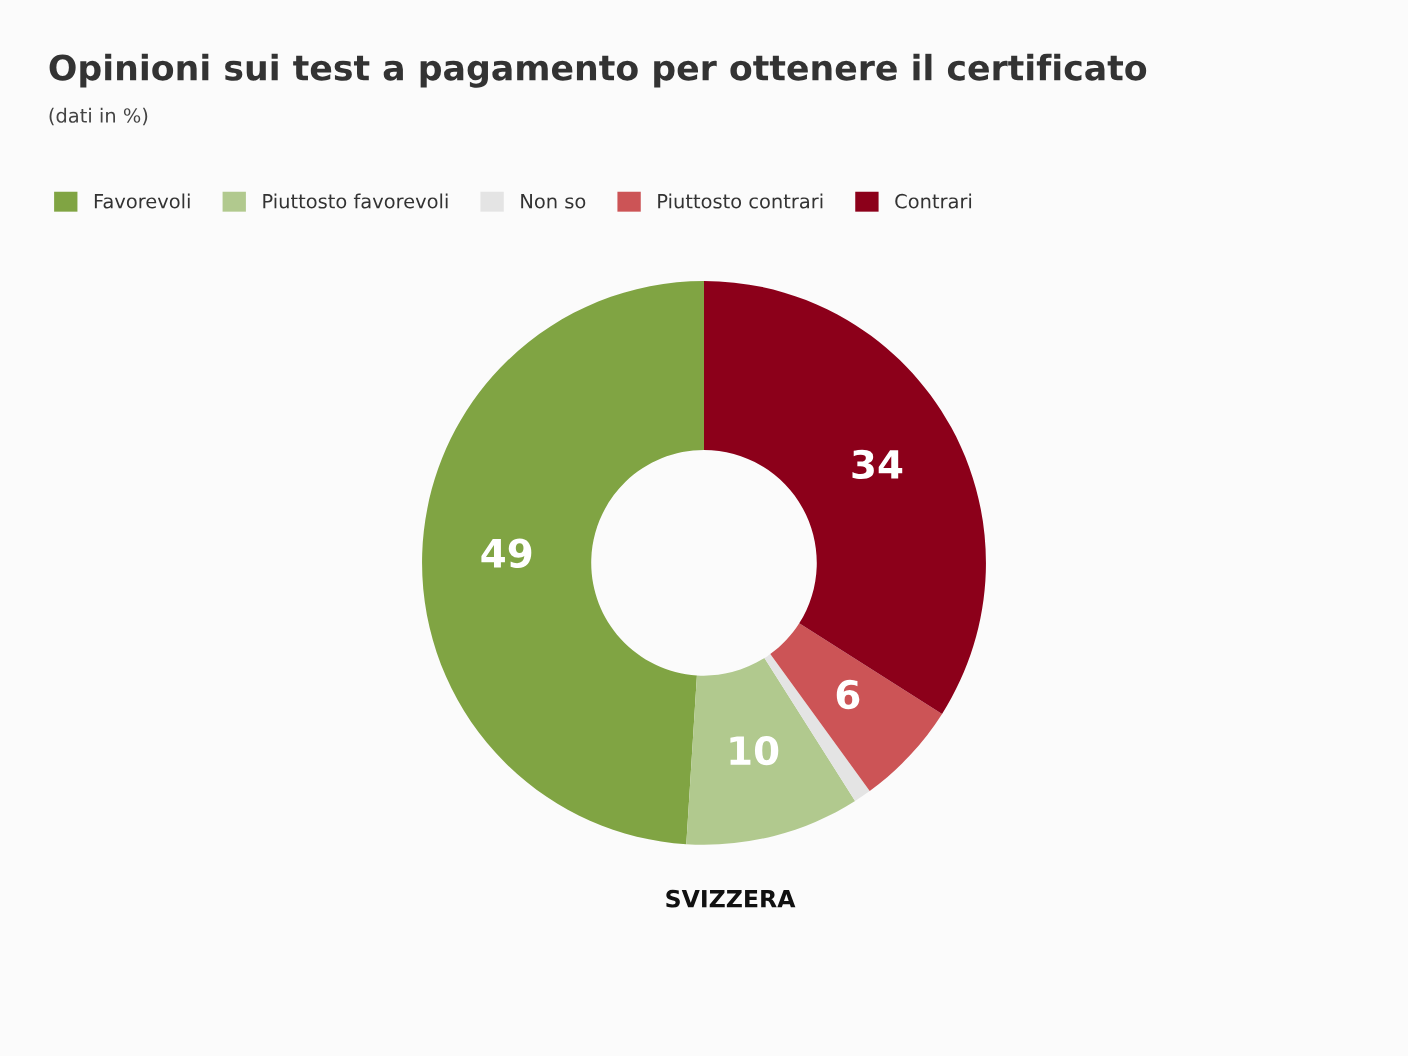 Image resolution: width=1408 pixels, height=1056 pixels. I want to click on data-label: 49, so click(506, 553).